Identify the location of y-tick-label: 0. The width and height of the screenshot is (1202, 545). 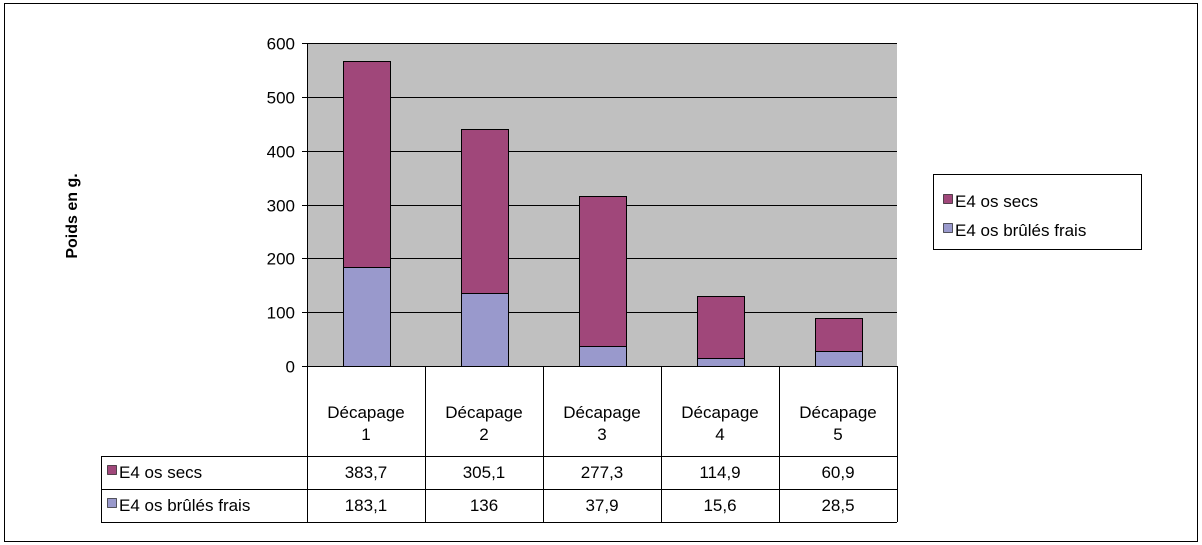
(290, 367).